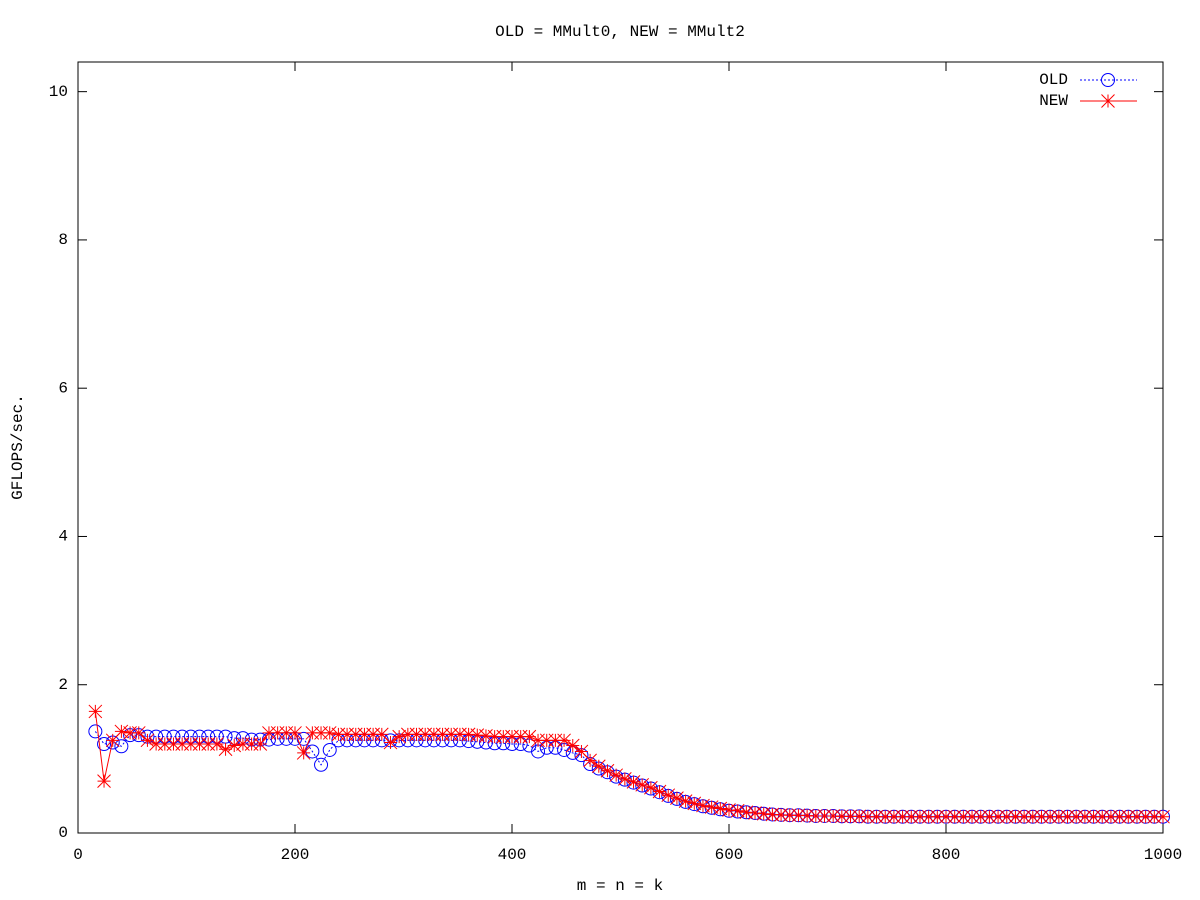 This screenshot has width=1200, height=900. Describe the element at coordinates (620, 886) in the screenshot. I see `x-axis-label: m = n = k` at that location.